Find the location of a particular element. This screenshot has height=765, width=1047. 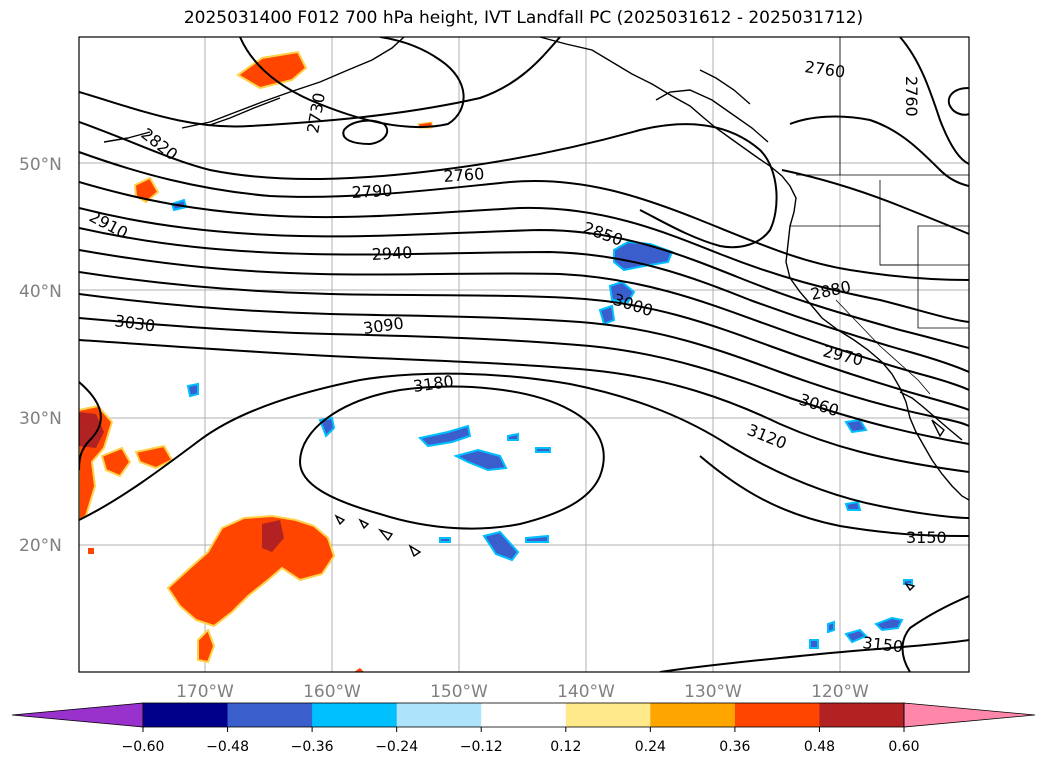

colorbar-tick-label: −0.24 is located at coordinates (396, 747).